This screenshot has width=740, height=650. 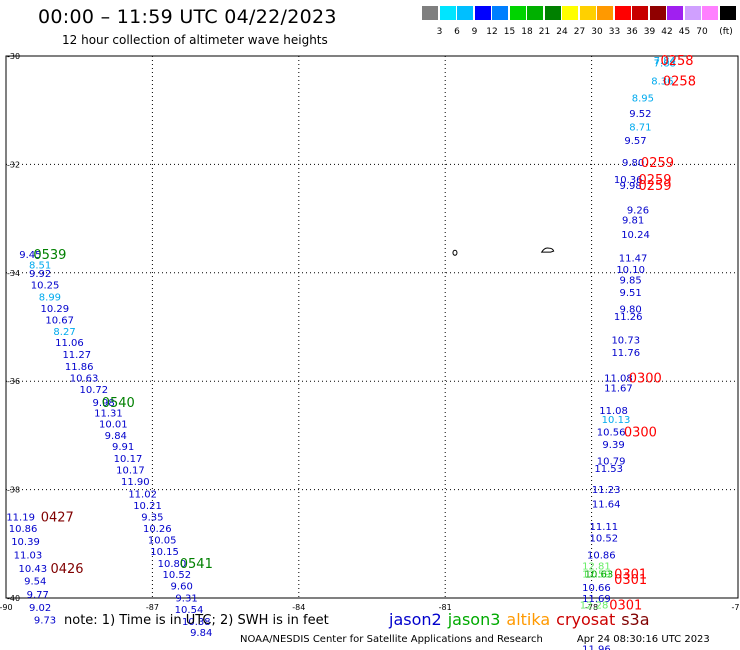 What do you see at coordinates (13, 273) in the screenshot?
I see `y-tick-label: -34` at bounding box center [13, 273].